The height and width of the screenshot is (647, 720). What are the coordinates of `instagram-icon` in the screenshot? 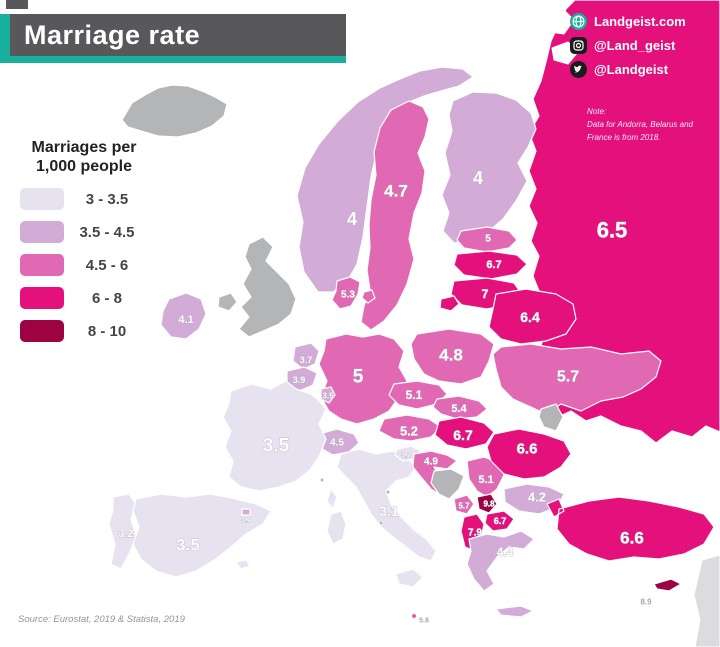 It's located at (578, 45).